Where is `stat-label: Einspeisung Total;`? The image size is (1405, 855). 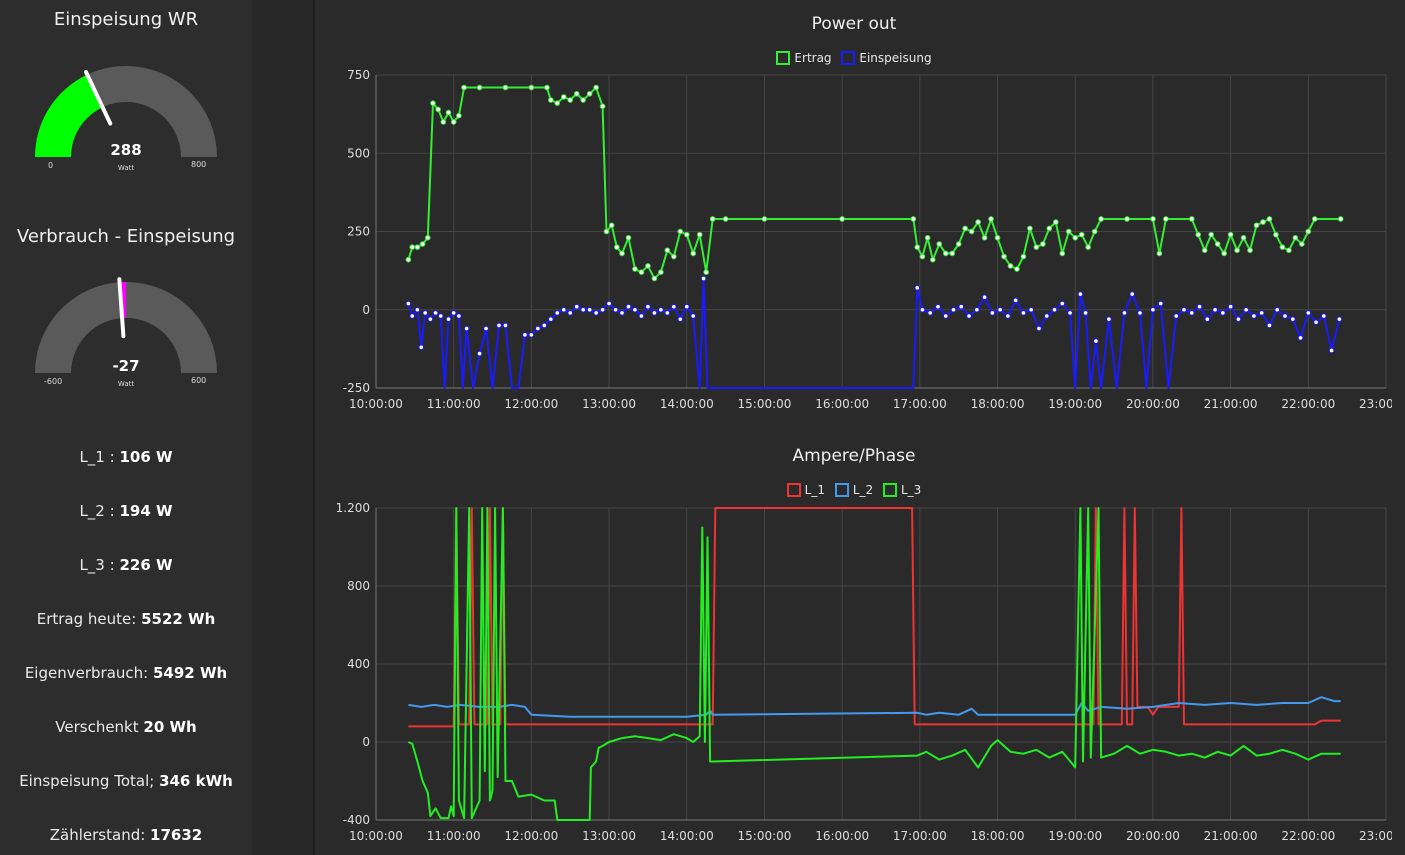 stat-label: Einspeisung Total; is located at coordinates (89, 781).